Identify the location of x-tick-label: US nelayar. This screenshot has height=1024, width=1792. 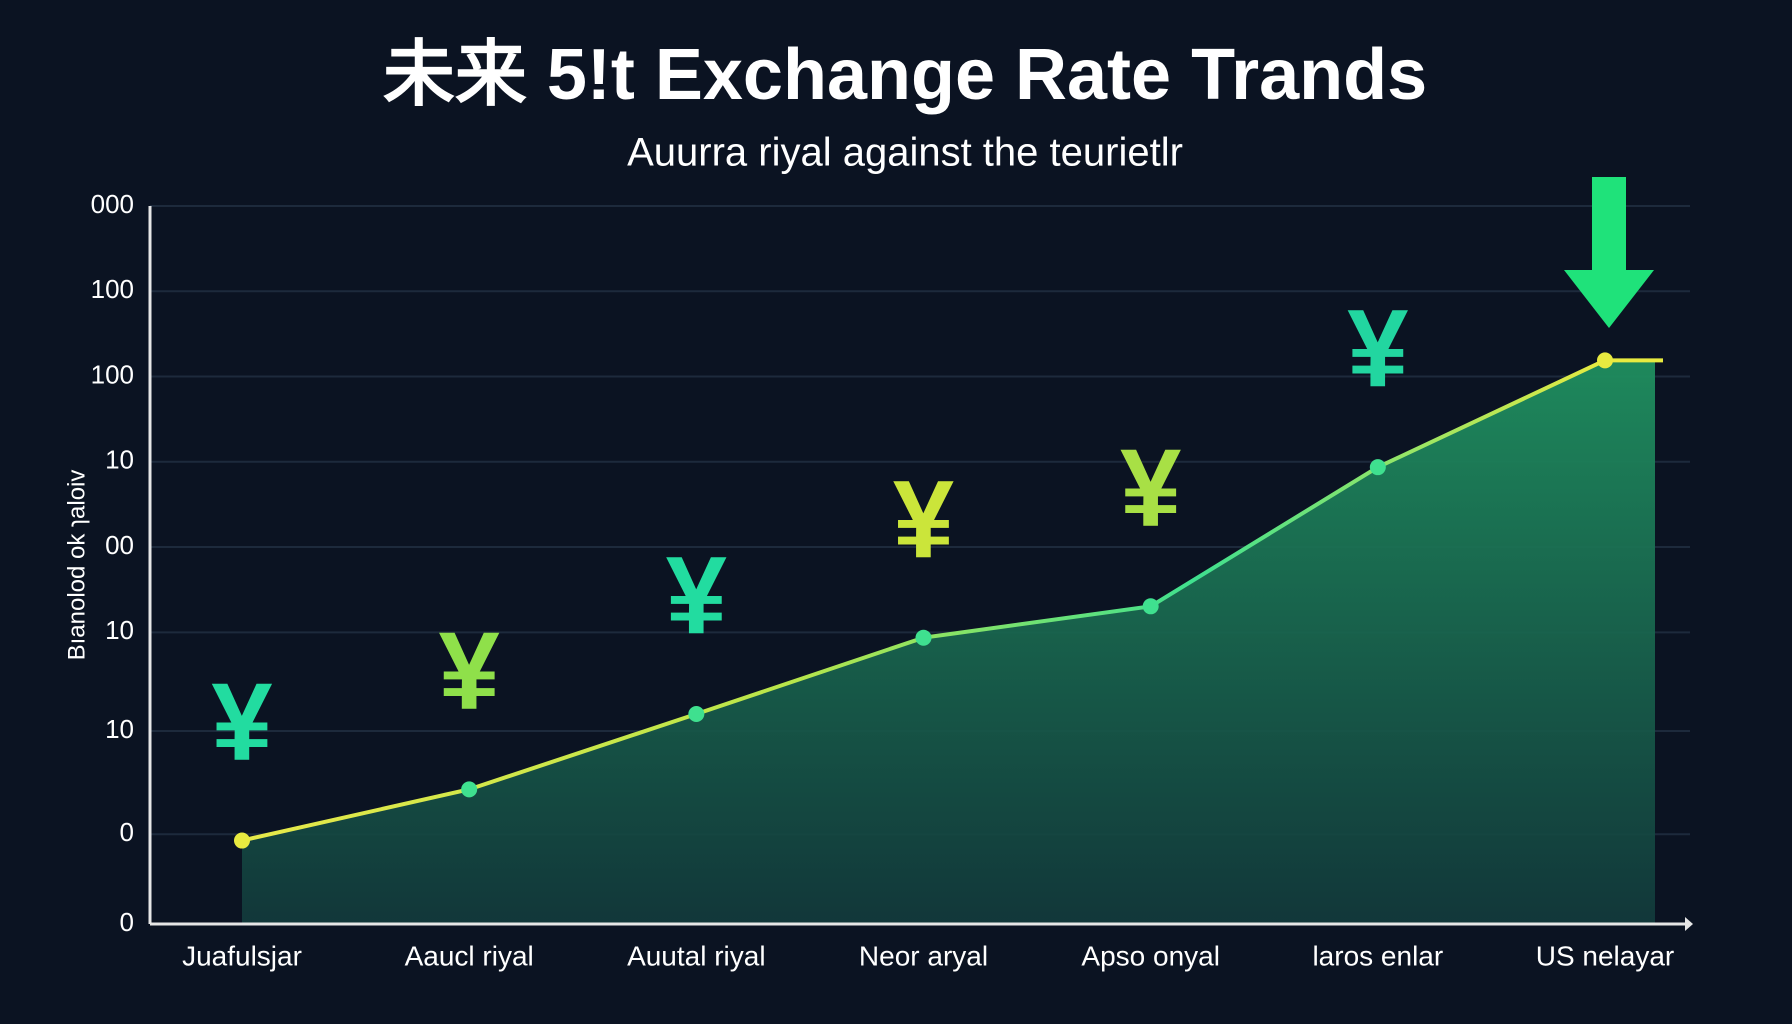
(1605, 955).